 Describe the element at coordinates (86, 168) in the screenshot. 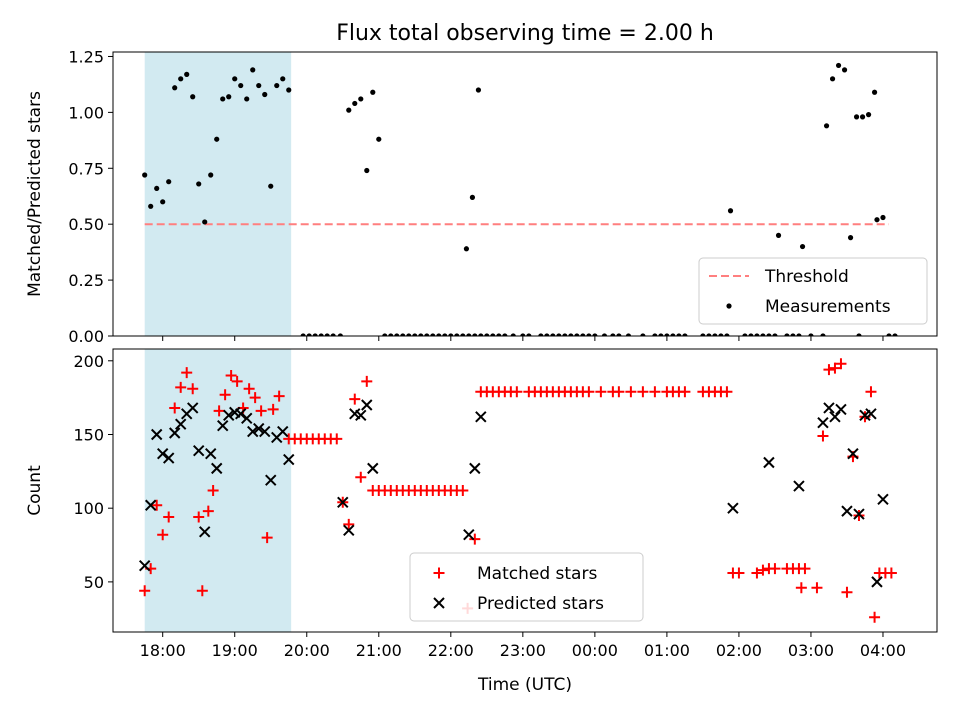

I see `y-tick-label: 0.75` at that location.